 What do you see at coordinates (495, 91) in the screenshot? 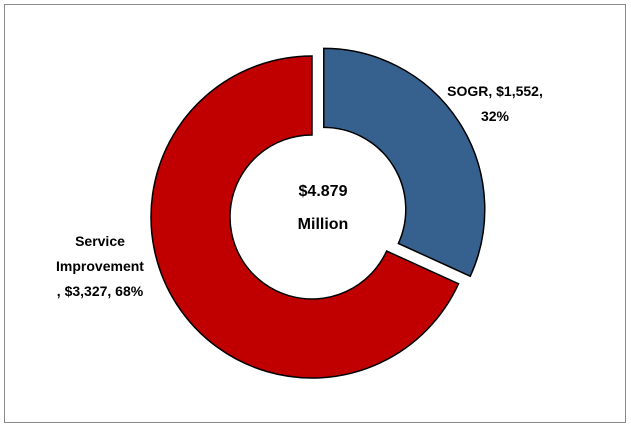
I see `slice-label-sogr-line-1: SOGR, $1,552,` at bounding box center [495, 91].